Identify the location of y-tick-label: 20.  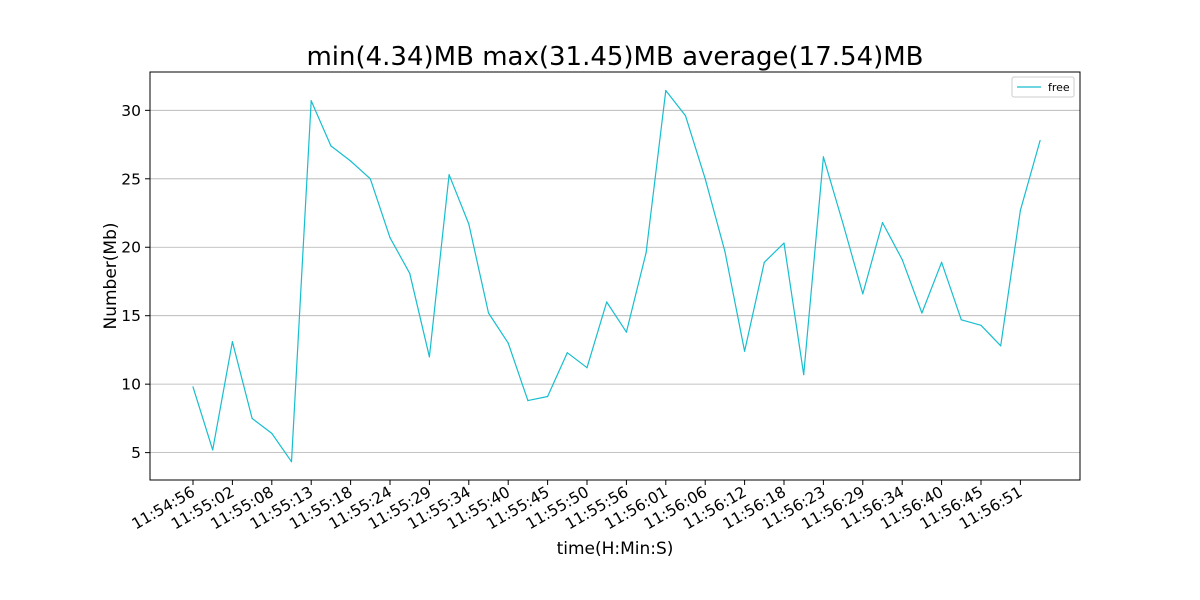
(131, 248).